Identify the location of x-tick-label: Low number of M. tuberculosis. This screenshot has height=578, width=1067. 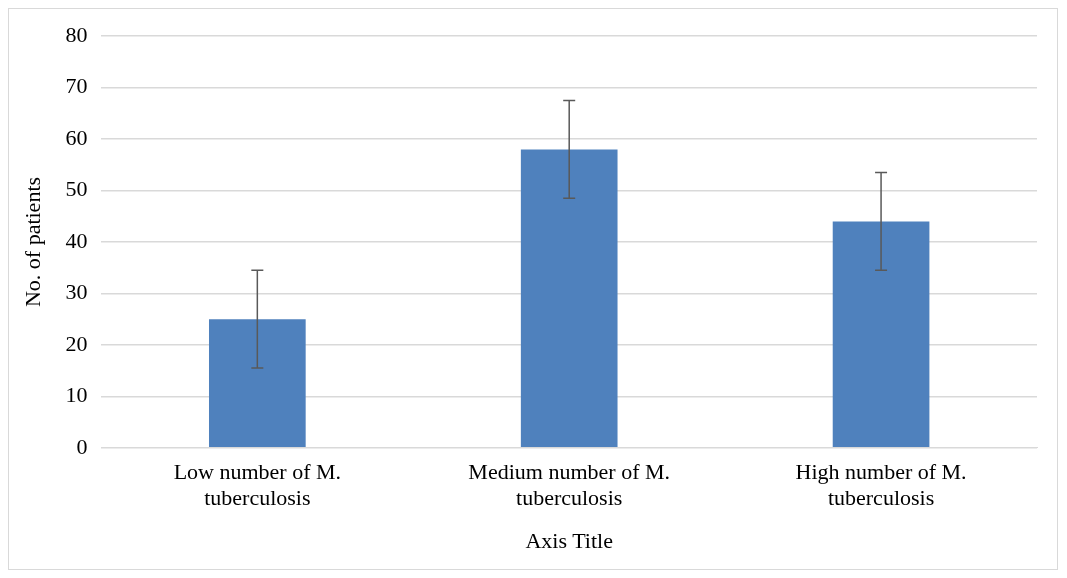
(257, 484).